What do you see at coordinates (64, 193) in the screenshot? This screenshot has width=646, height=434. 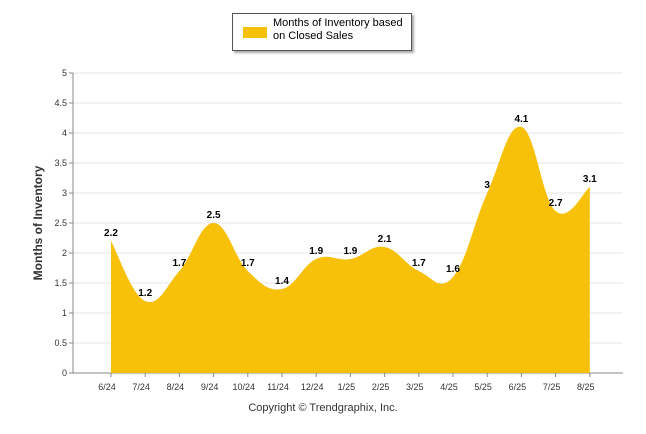 I see `y-tick-label: 3` at bounding box center [64, 193].